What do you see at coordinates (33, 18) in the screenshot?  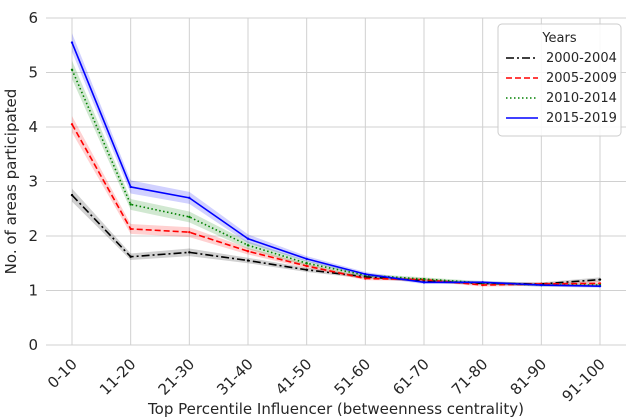 I see `y-tick-label: 6` at bounding box center [33, 18].